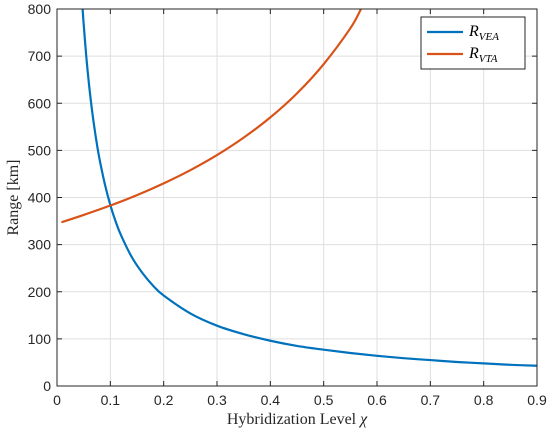 This screenshot has height=432, width=550. Describe the element at coordinates (271, 400) in the screenshot. I see `x-tick-label: 0.4` at that location.